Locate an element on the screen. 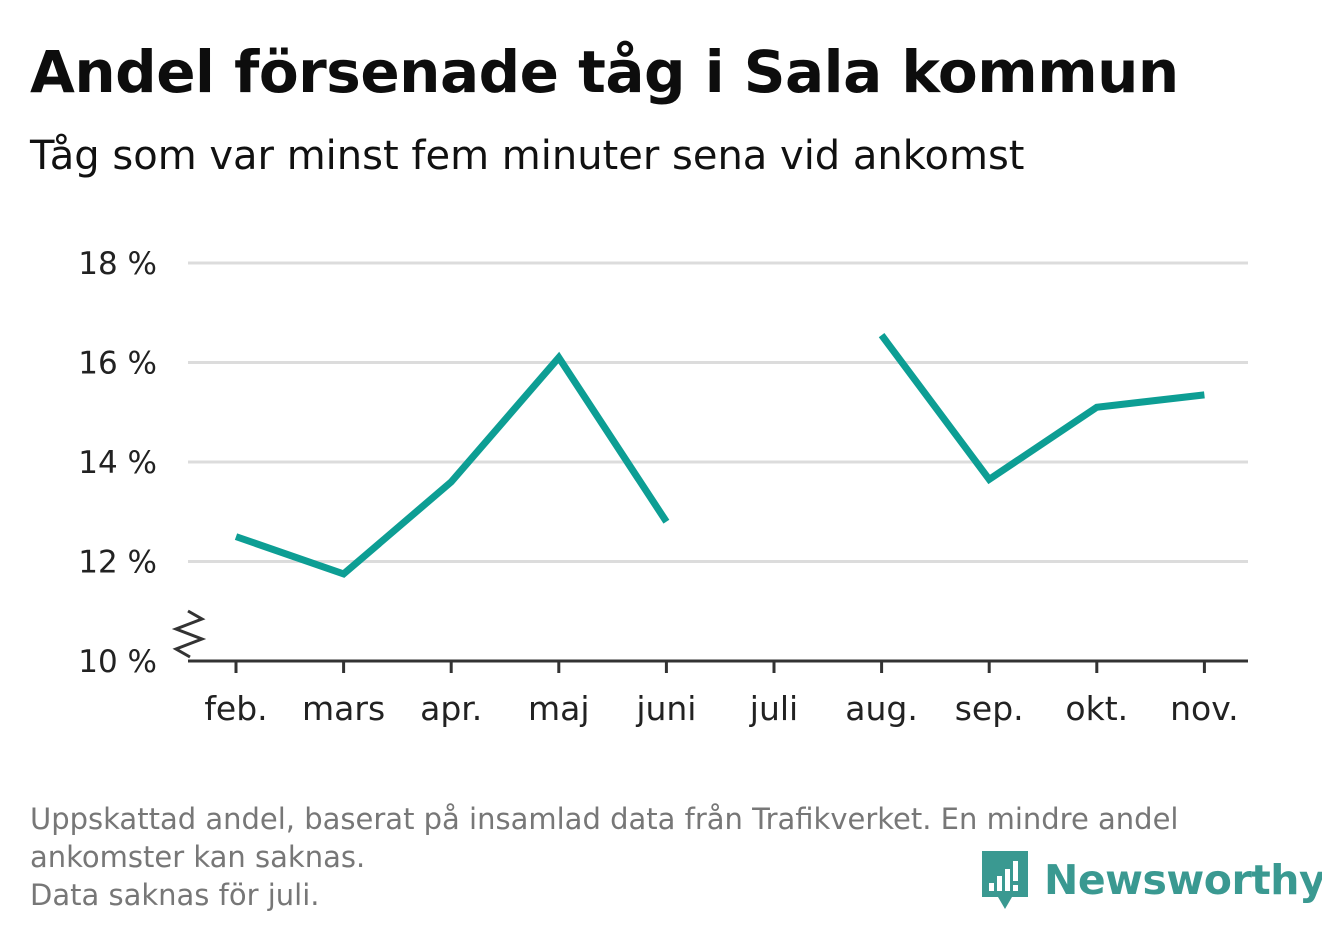 Image resolution: width=1322 pixels, height=939 pixels. footnote-line-2: ankomster kan saknas. is located at coordinates (198, 857).